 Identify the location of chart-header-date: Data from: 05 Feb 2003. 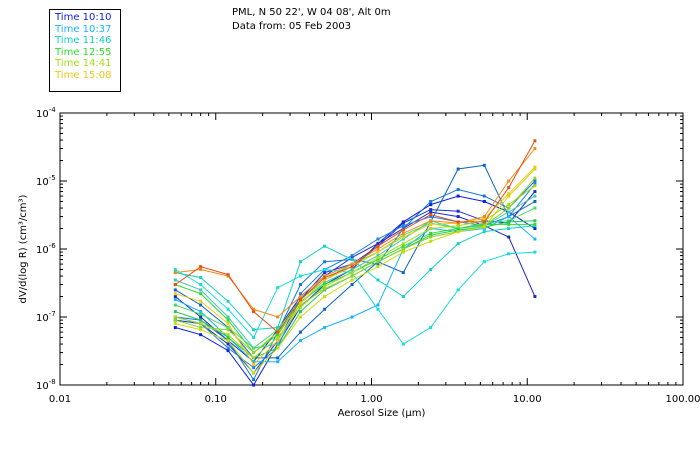
(292, 26).